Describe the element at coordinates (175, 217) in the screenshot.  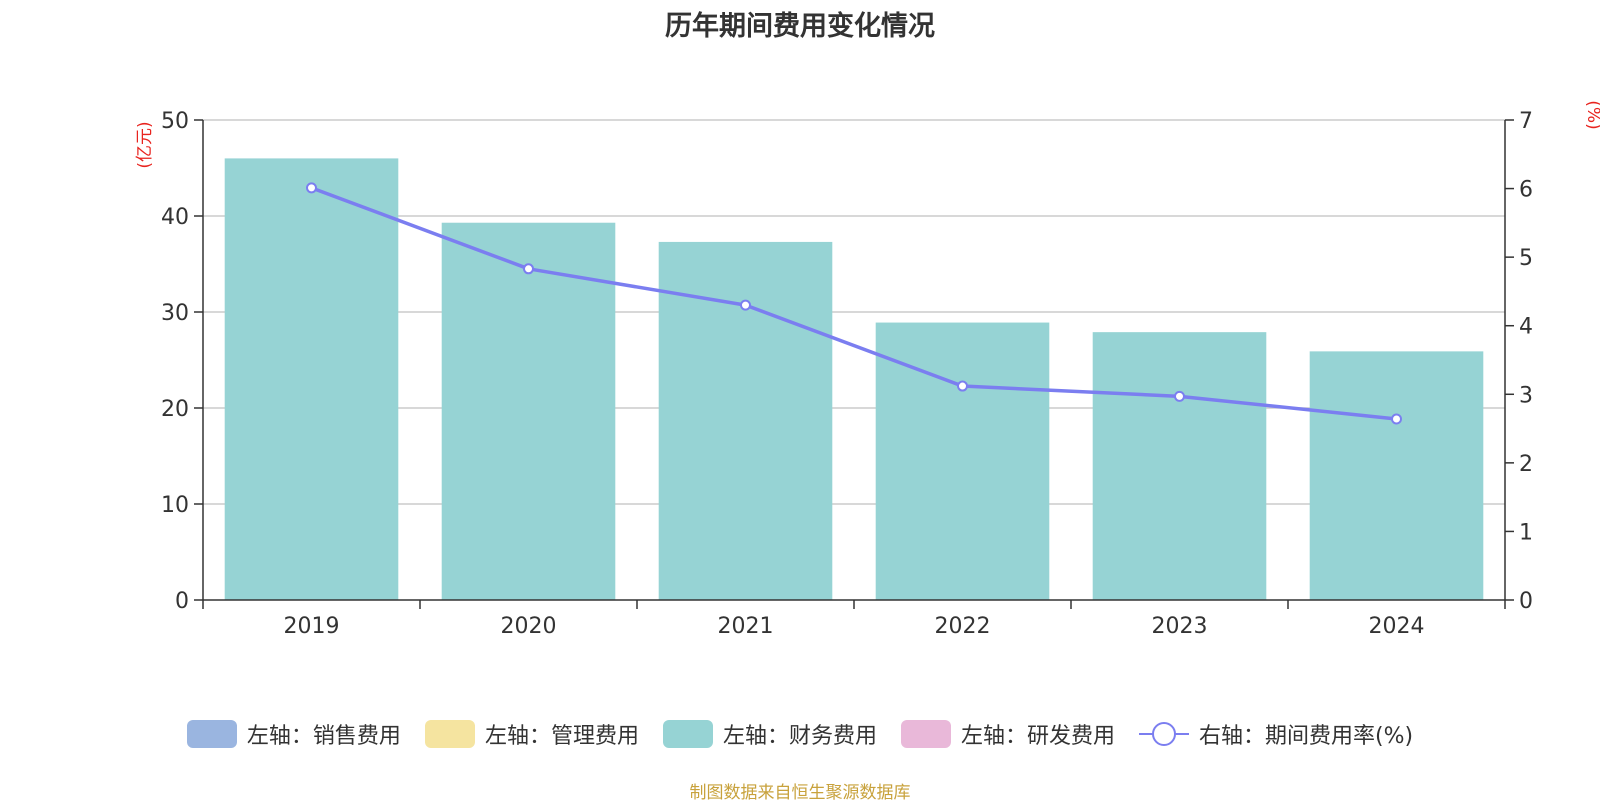
I see `y-left-tick-label: 40` at that location.